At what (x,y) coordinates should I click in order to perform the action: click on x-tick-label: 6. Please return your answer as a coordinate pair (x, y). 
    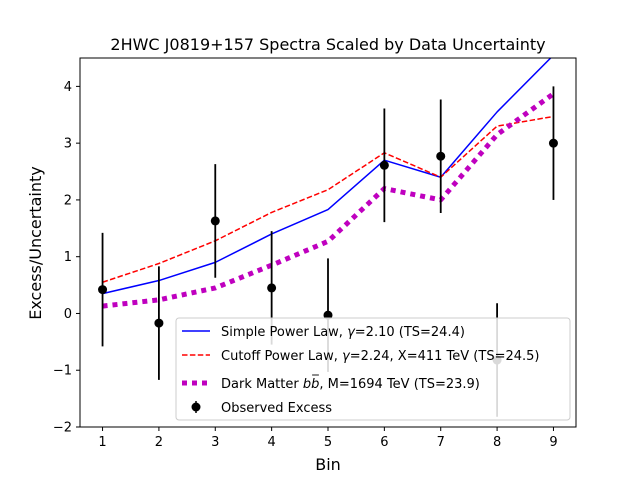
    Looking at the image, I should click on (384, 442).